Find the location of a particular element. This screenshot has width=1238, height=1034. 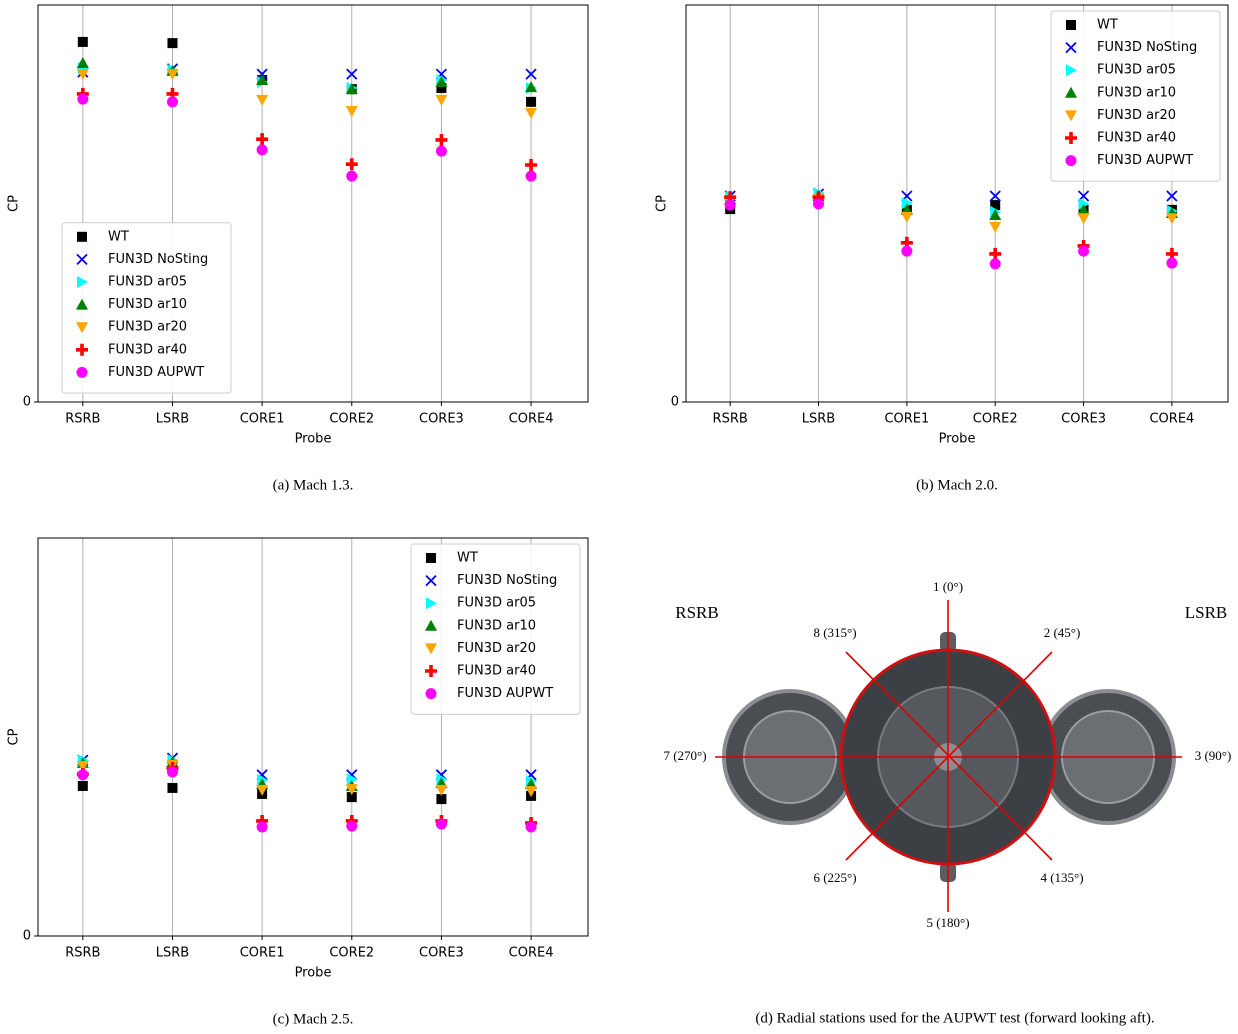

station-label: 2 (45°) is located at coordinates (1062, 632).